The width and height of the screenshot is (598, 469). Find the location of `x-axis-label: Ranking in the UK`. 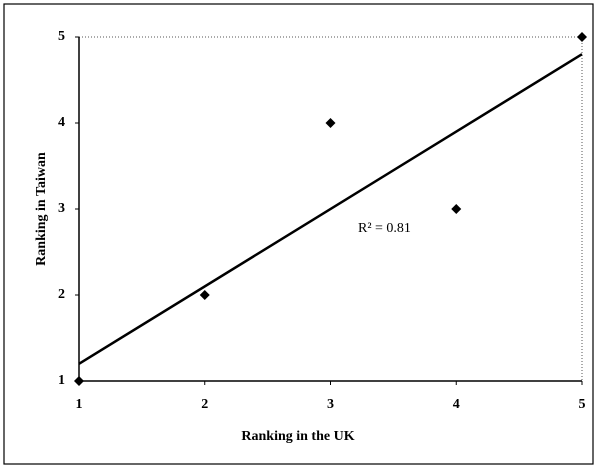

x-axis-label: Ranking in the UK is located at coordinates (297, 436).